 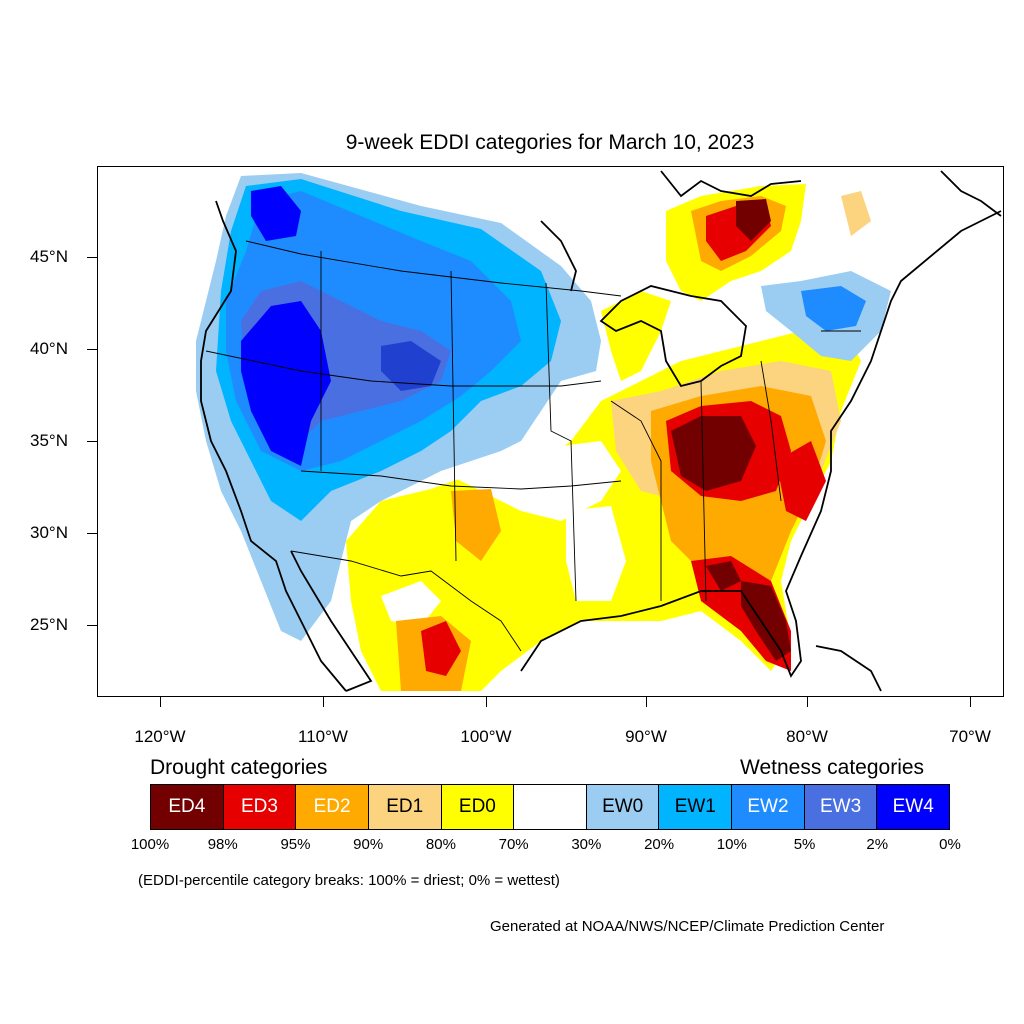 What do you see at coordinates (295, 844) in the screenshot?
I see `percentile-label: 95%` at bounding box center [295, 844].